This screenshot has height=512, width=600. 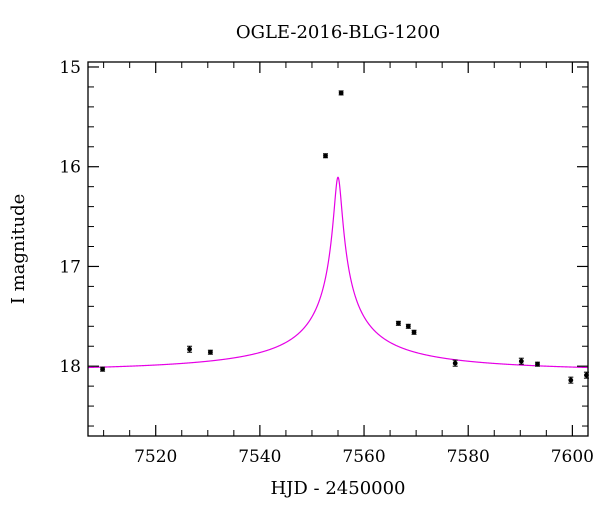 I want to click on y-axis-label: I magnitude, so click(x=18, y=249).